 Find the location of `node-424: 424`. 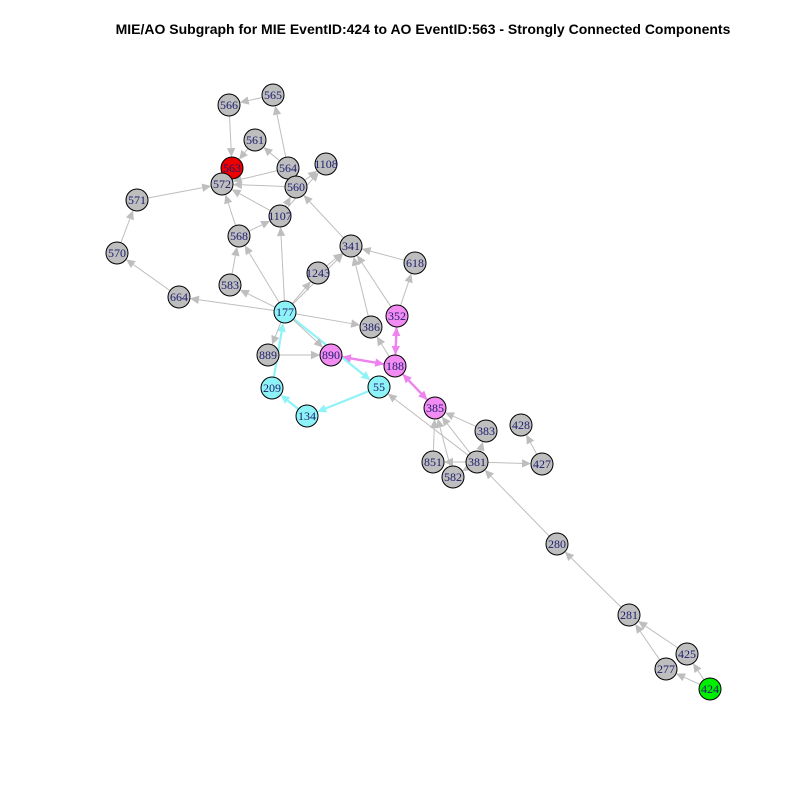

node-424: 424 is located at coordinates (710, 689).